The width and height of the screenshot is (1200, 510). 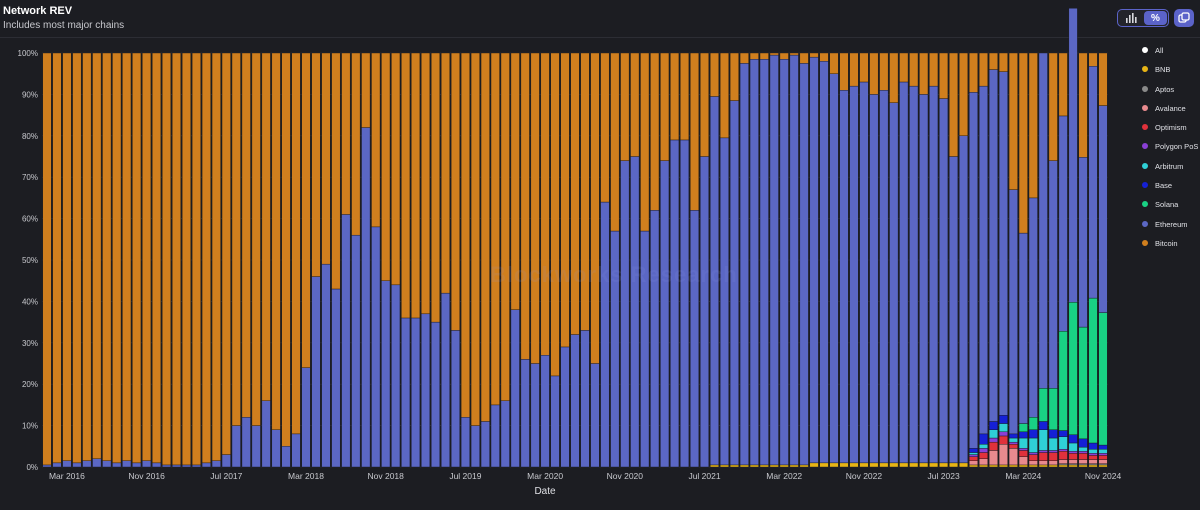 What do you see at coordinates (1170, 72) in the screenshot?
I see `legend-item: BNB` at bounding box center [1170, 72].